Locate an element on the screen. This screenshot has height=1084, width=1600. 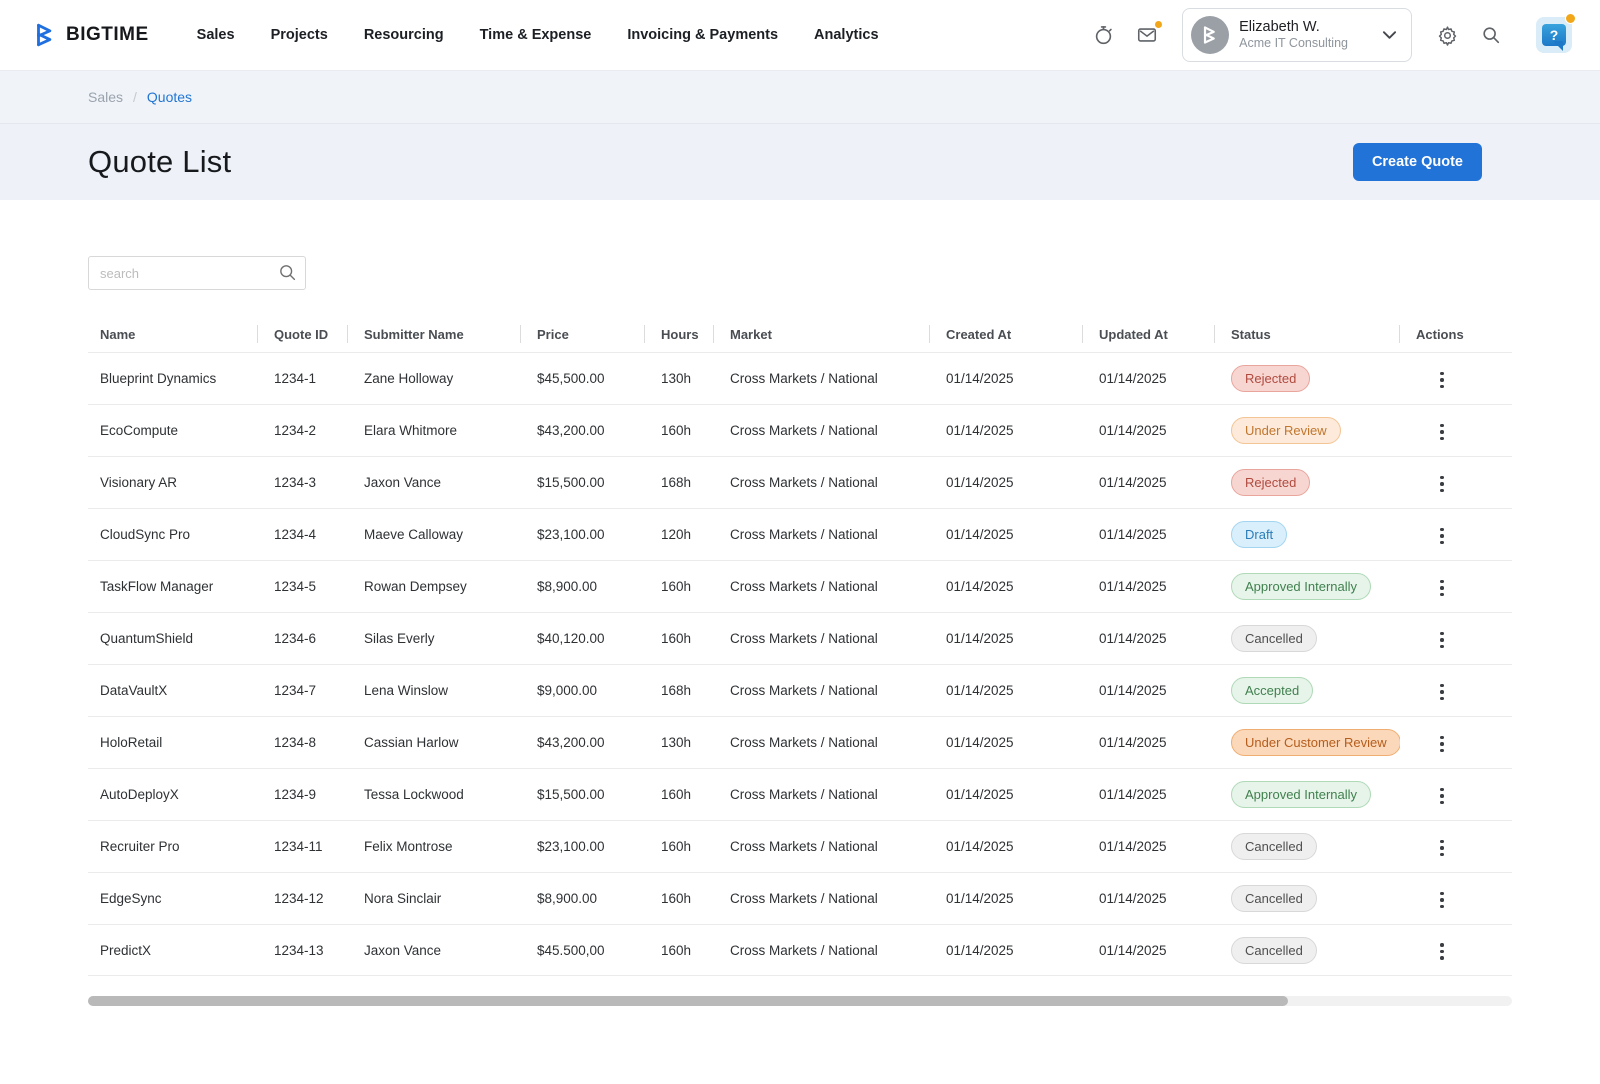
status-badge: Approved Internally is located at coordinates (1301, 586).